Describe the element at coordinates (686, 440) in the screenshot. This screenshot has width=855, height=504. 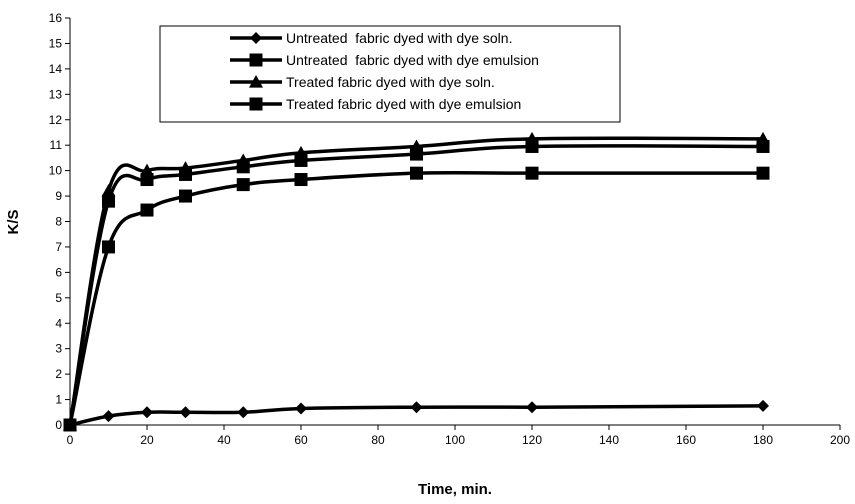
I see `x-tick-label: 160` at that location.